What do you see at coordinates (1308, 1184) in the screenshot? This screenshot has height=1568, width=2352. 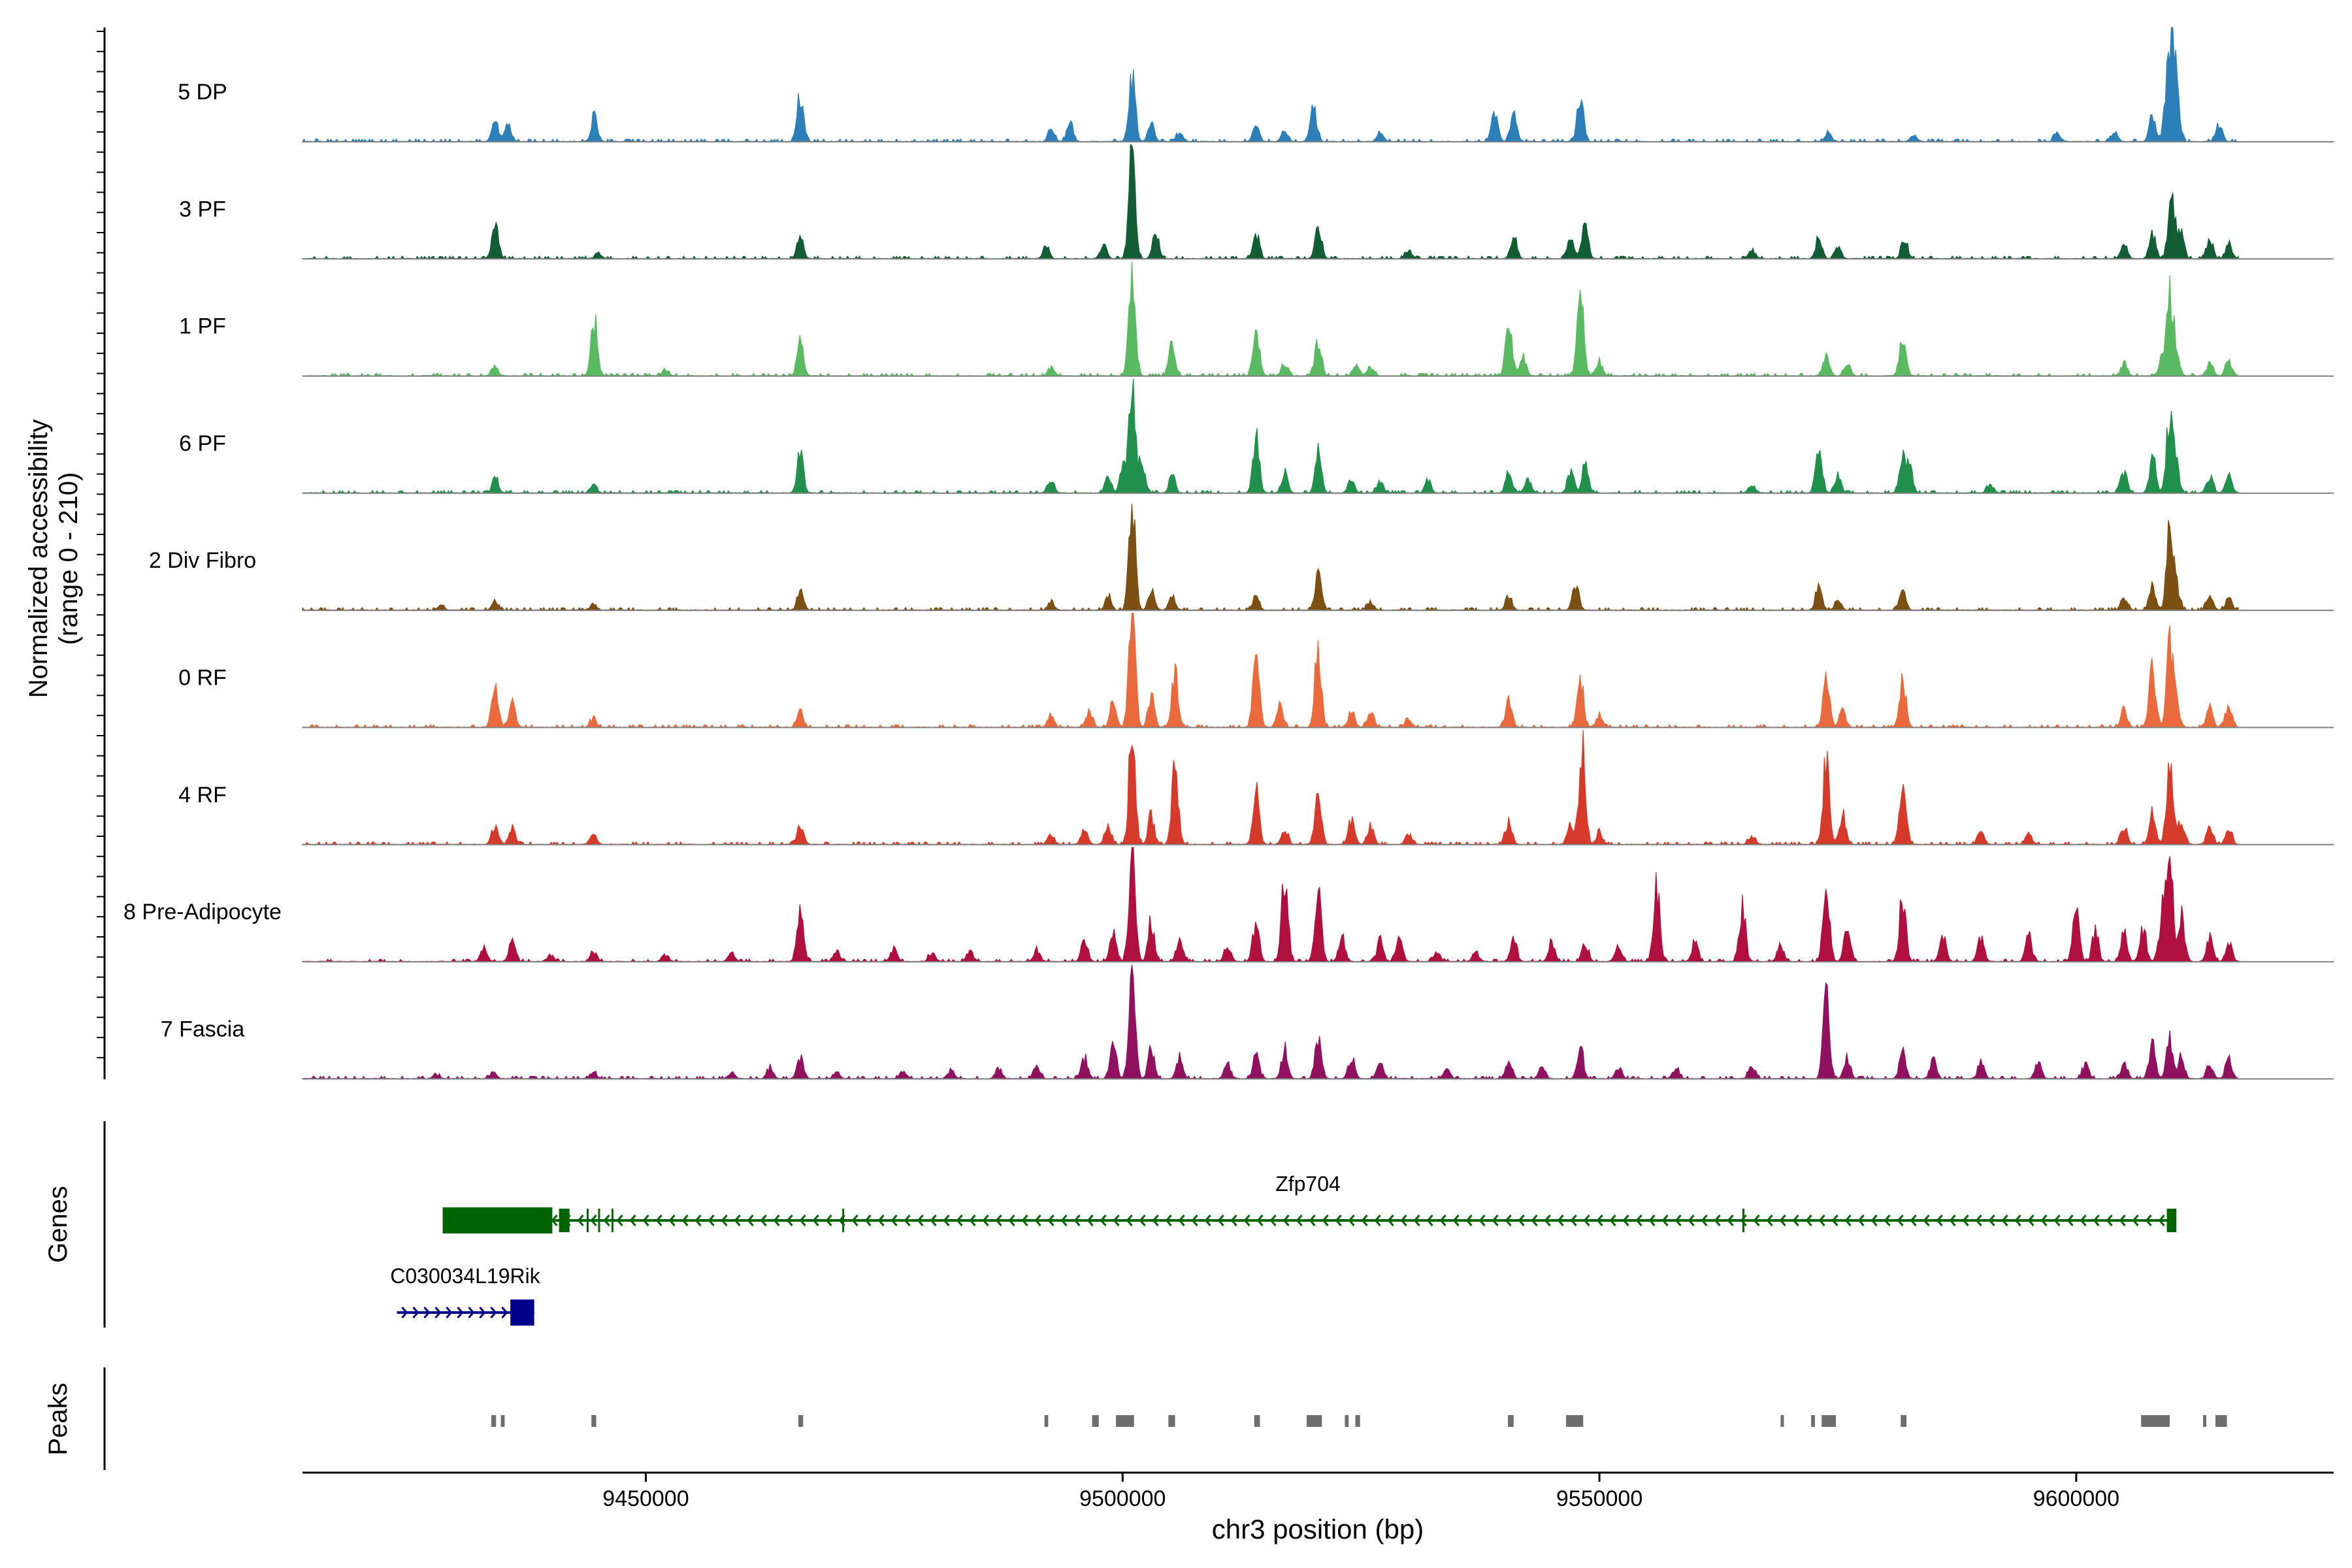 I see `gene-label: Zfp704` at bounding box center [1308, 1184].